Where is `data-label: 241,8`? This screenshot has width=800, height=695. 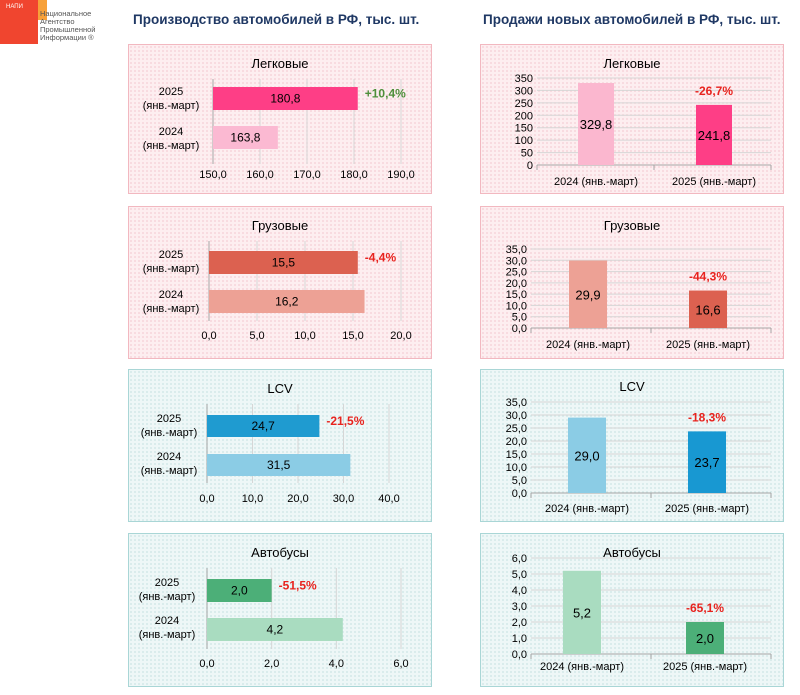 data-label: 241,8 is located at coordinates (714, 135).